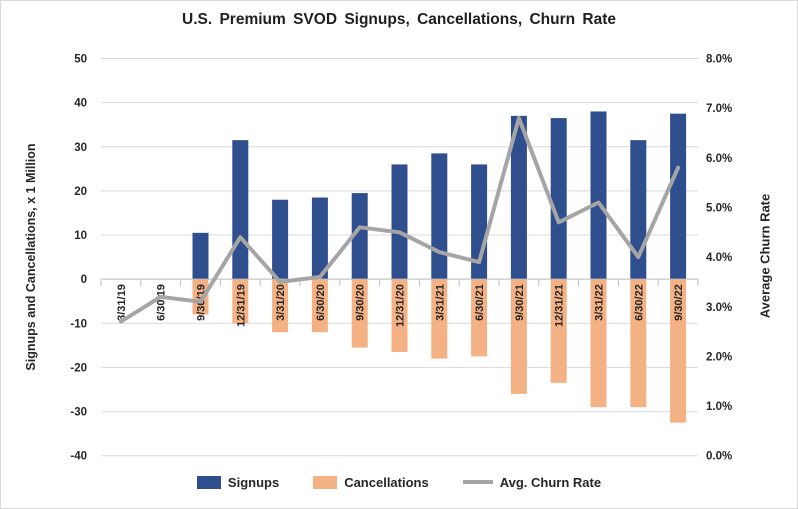  I want to click on left-axis-tick-label: 20, so click(80, 192).